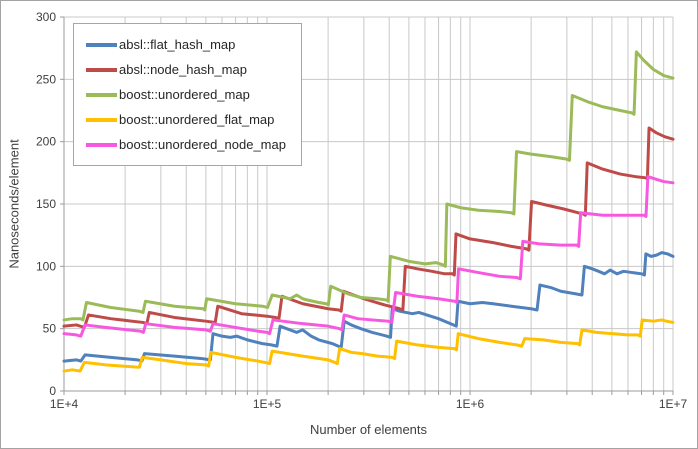 The height and width of the screenshot is (449, 698). I want to click on svg-text: 1E+5, so click(267, 404).